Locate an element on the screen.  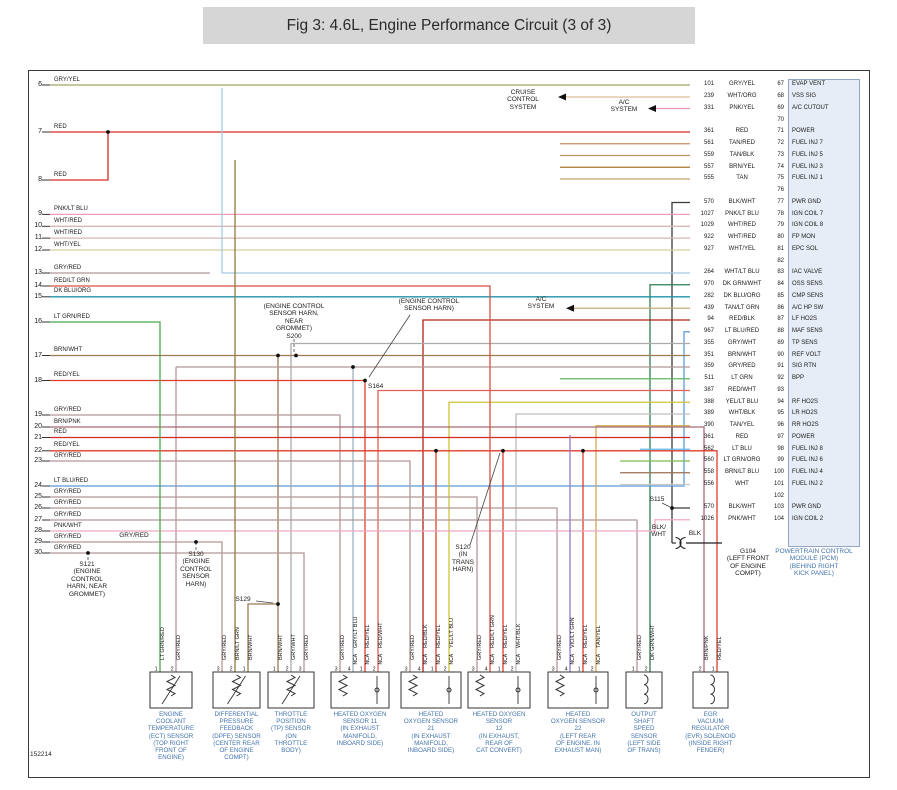
ho2s-22-pin-number: 1 is located at coordinates (579, 670).